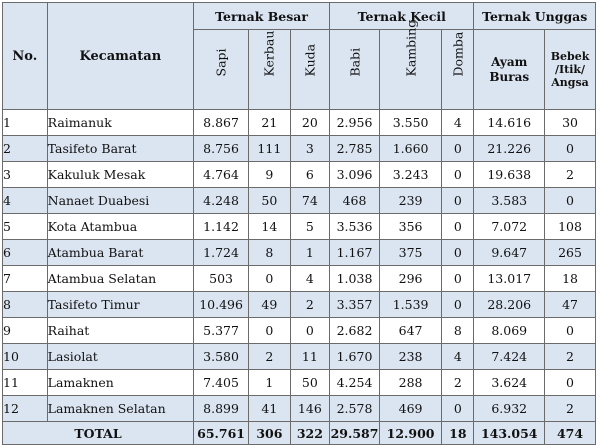 The width and height of the screenshot is (600, 445). What do you see at coordinates (310, 330) in the screenshot?
I see `cell-kuda: 0` at bounding box center [310, 330].